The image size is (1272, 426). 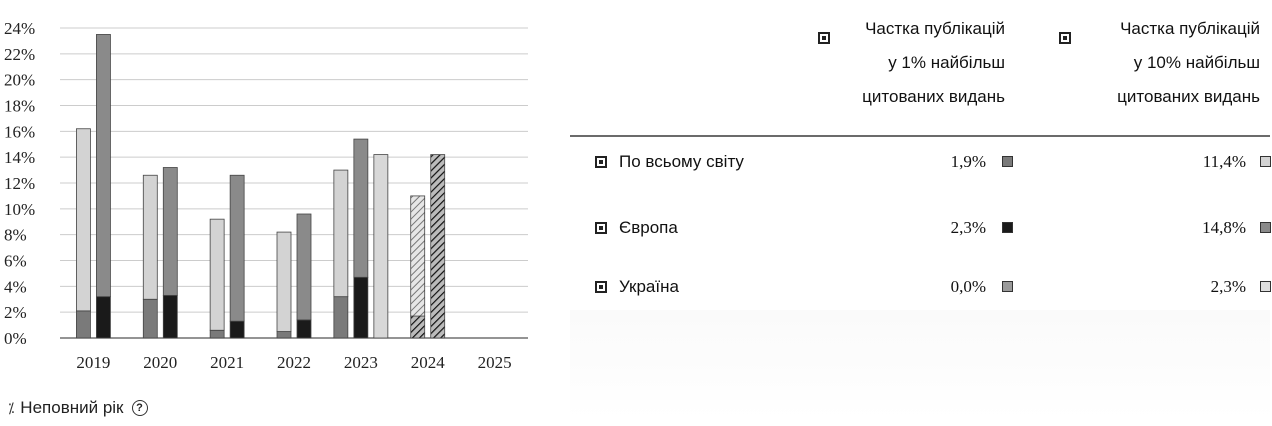 I want to click on x-axis-ticks: 2019 2020 2021 2022 2023 2024 2025, so click(x=293, y=362).